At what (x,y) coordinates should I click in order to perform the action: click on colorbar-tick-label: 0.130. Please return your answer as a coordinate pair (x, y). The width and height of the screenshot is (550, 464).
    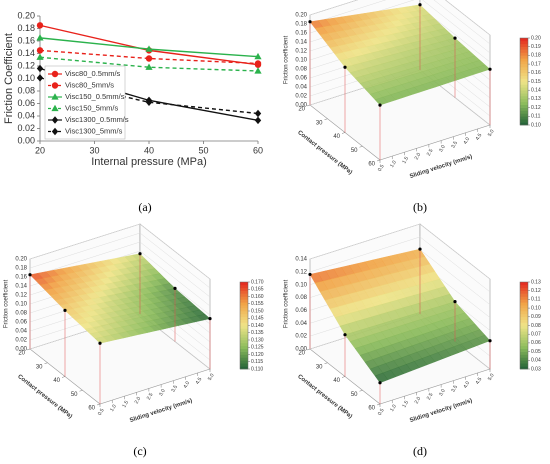
    Looking at the image, I should click on (257, 340).